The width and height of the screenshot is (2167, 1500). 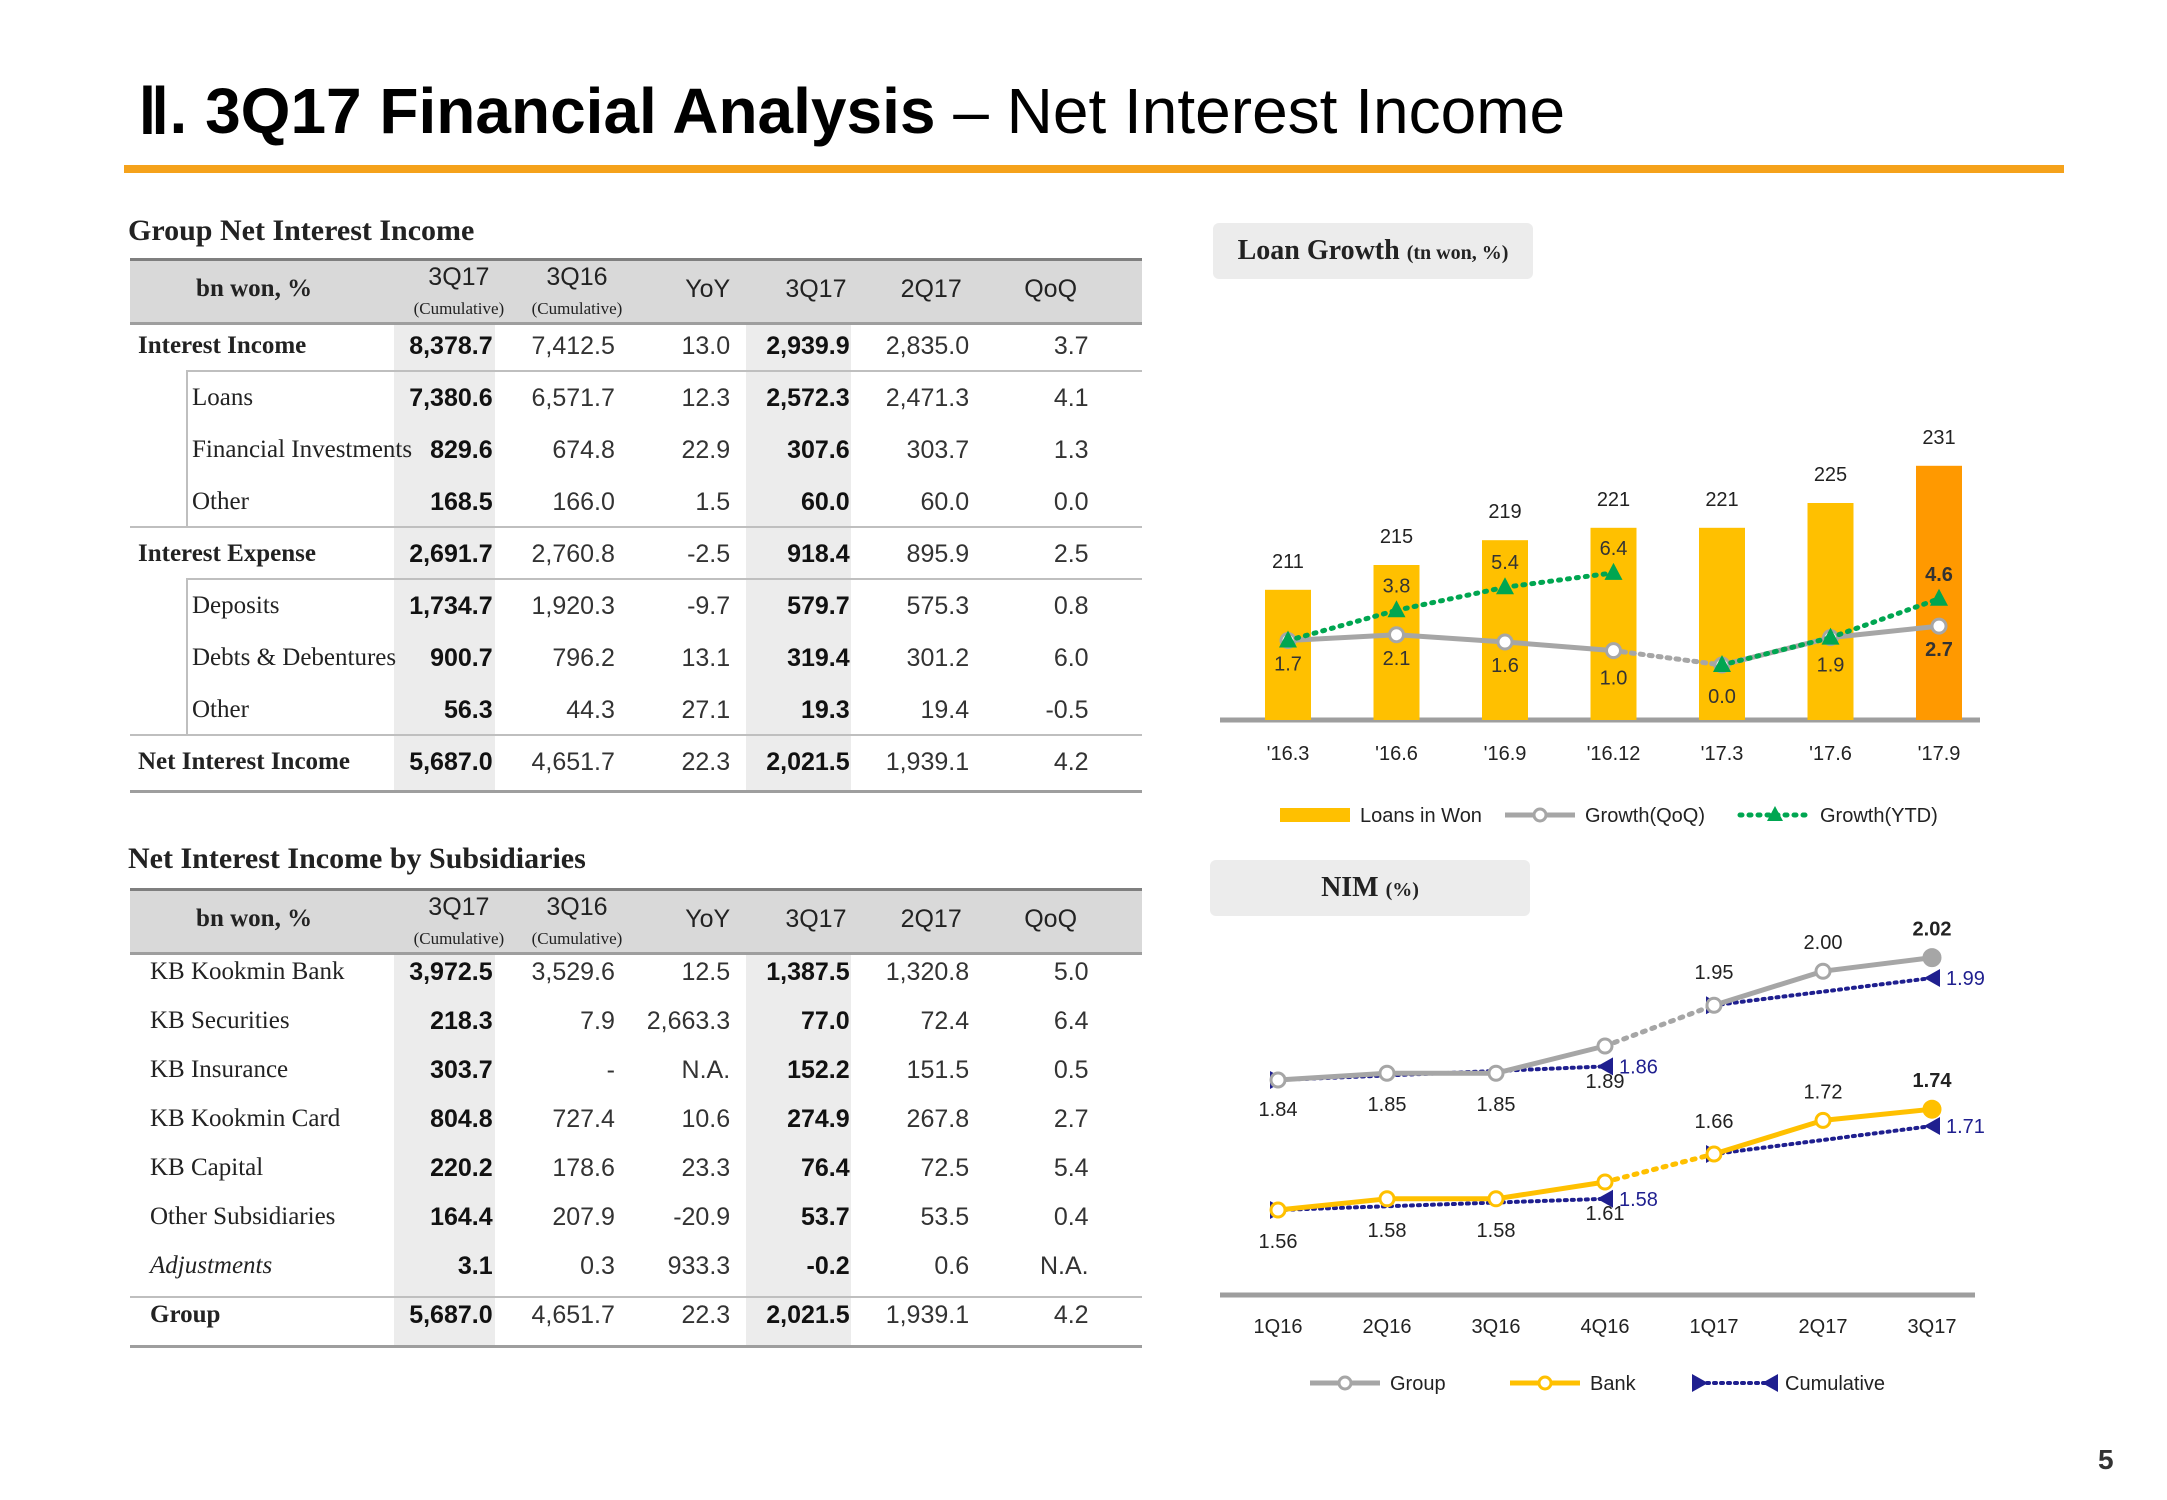 What do you see at coordinates (1939, 575) in the screenshot?
I see `ytd-value-label: 4.6` at bounding box center [1939, 575].